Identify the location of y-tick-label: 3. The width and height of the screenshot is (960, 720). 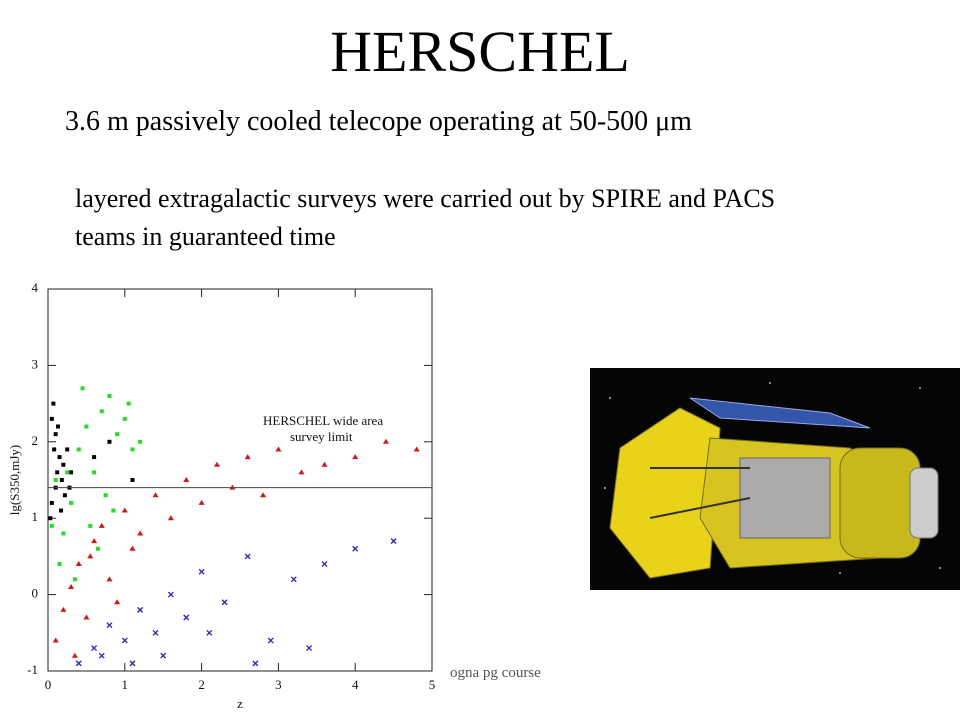
(35, 363).